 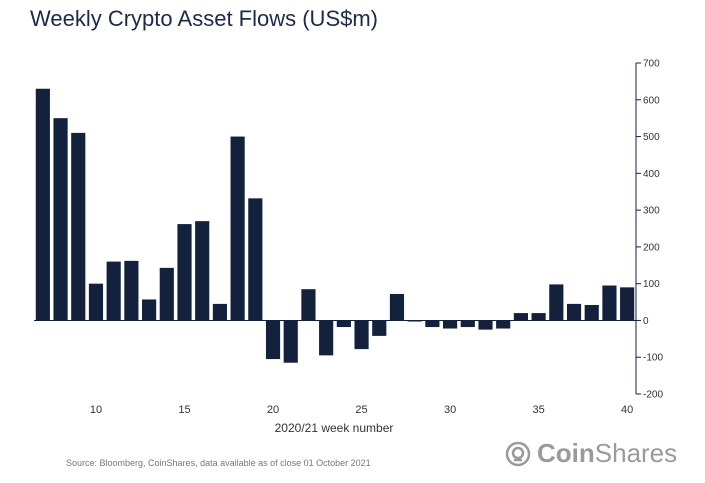 I want to click on x-tick-label: 20, so click(x=273, y=410).